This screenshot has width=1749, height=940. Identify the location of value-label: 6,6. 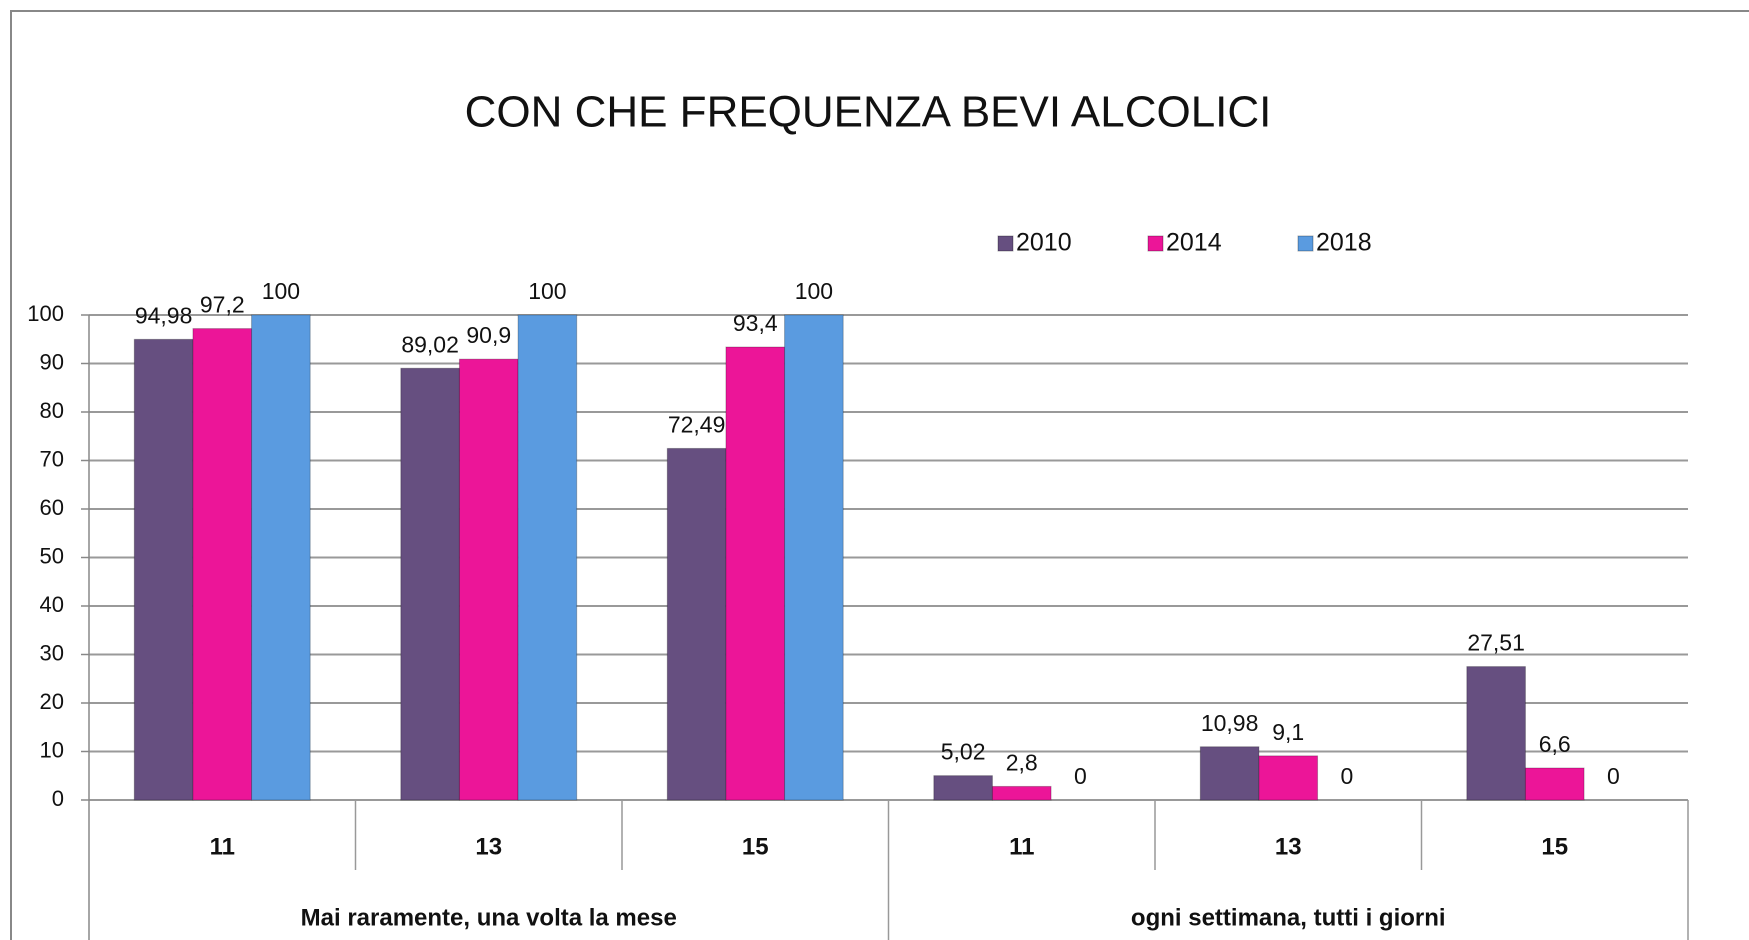
(1555, 744).